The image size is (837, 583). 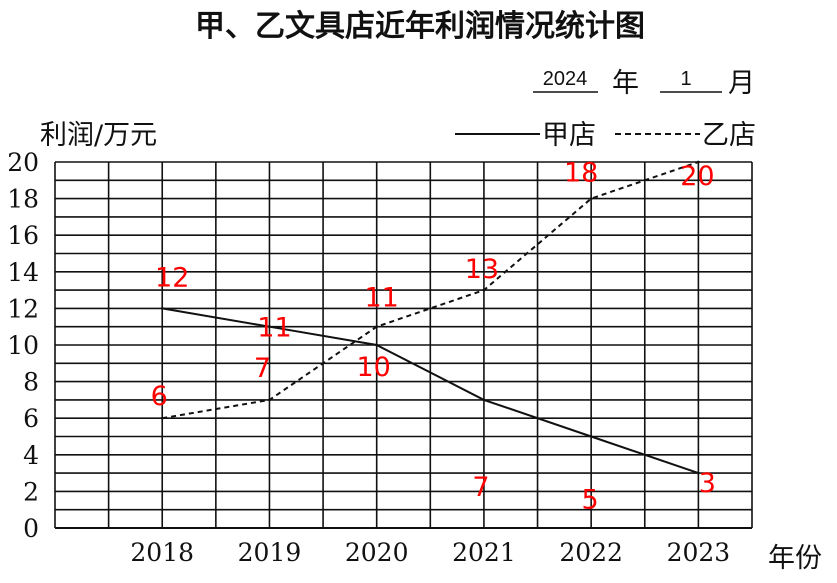 I want to click on data-label: 20, so click(x=697, y=176).